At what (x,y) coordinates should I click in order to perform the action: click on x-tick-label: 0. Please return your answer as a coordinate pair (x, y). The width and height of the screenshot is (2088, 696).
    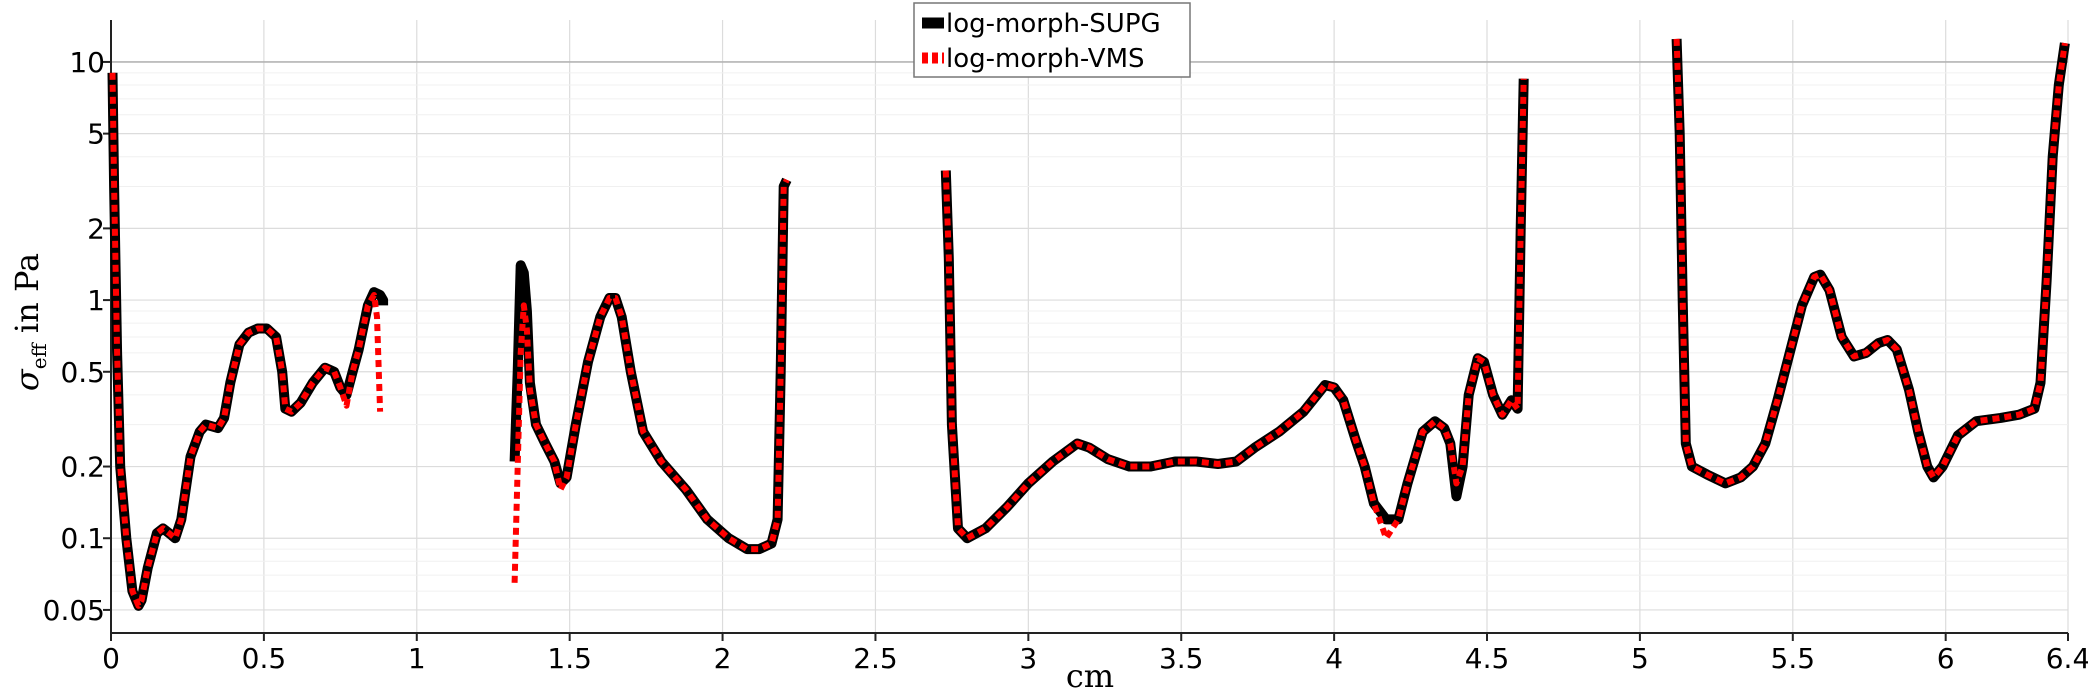
    Looking at the image, I should click on (111, 658).